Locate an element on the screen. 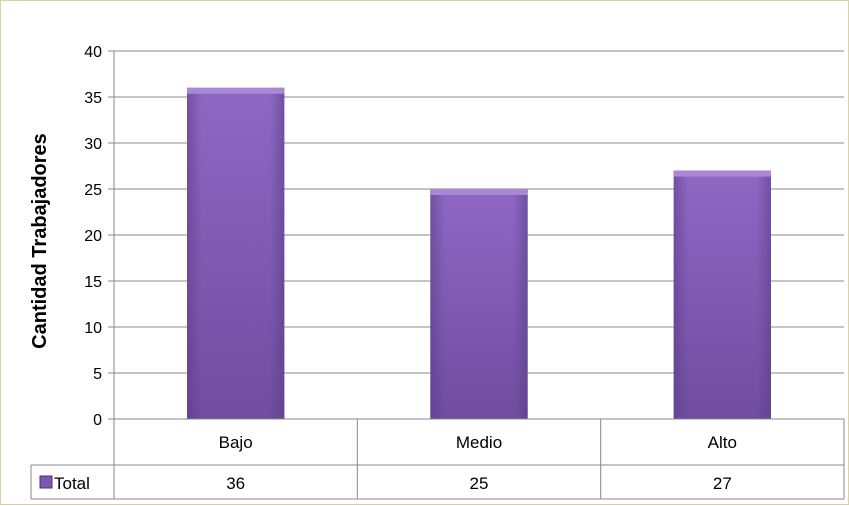  y-tick-label: 30 is located at coordinates (93, 144).